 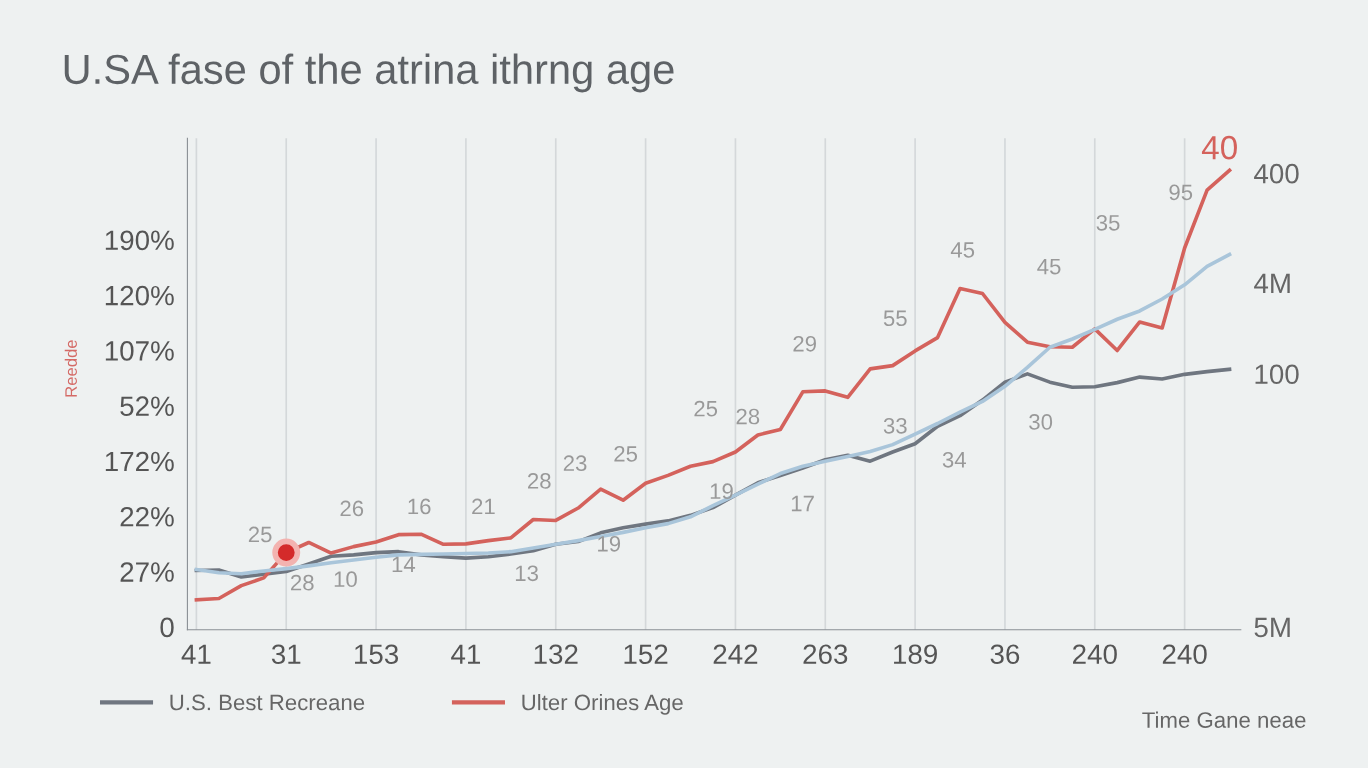 What do you see at coordinates (267, 702) in the screenshot?
I see `legend-label: U.S. Best Recreane` at bounding box center [267, 702].